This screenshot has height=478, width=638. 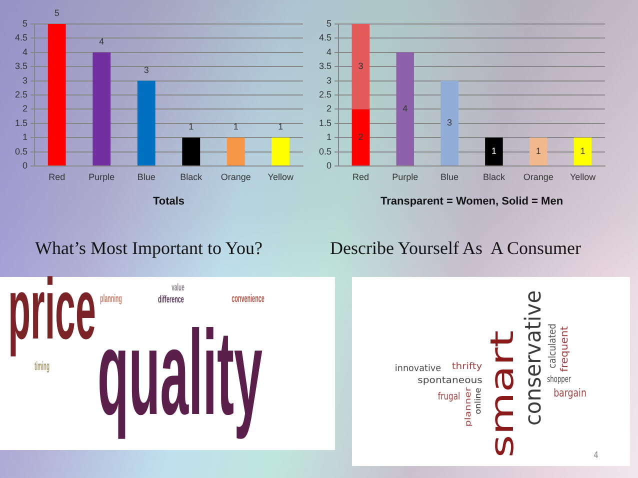 What do you see at coordinates (148, 248) in the screenshot?
I see `text: What’s Most Important to You?` at bounding box center [148, 248].